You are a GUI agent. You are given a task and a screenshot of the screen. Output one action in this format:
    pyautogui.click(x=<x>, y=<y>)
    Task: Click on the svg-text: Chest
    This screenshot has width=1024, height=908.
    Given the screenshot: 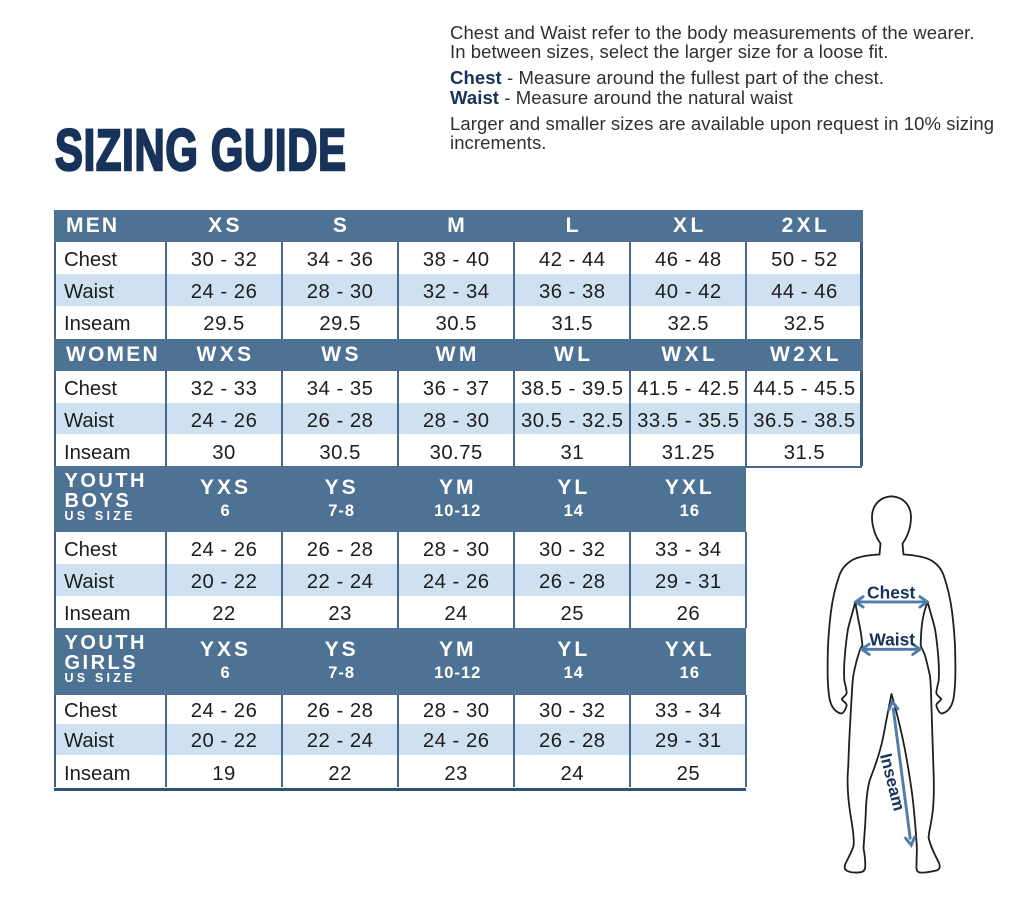 What is the action you would take?
    pyautogui.click(x=891, y=593)
    